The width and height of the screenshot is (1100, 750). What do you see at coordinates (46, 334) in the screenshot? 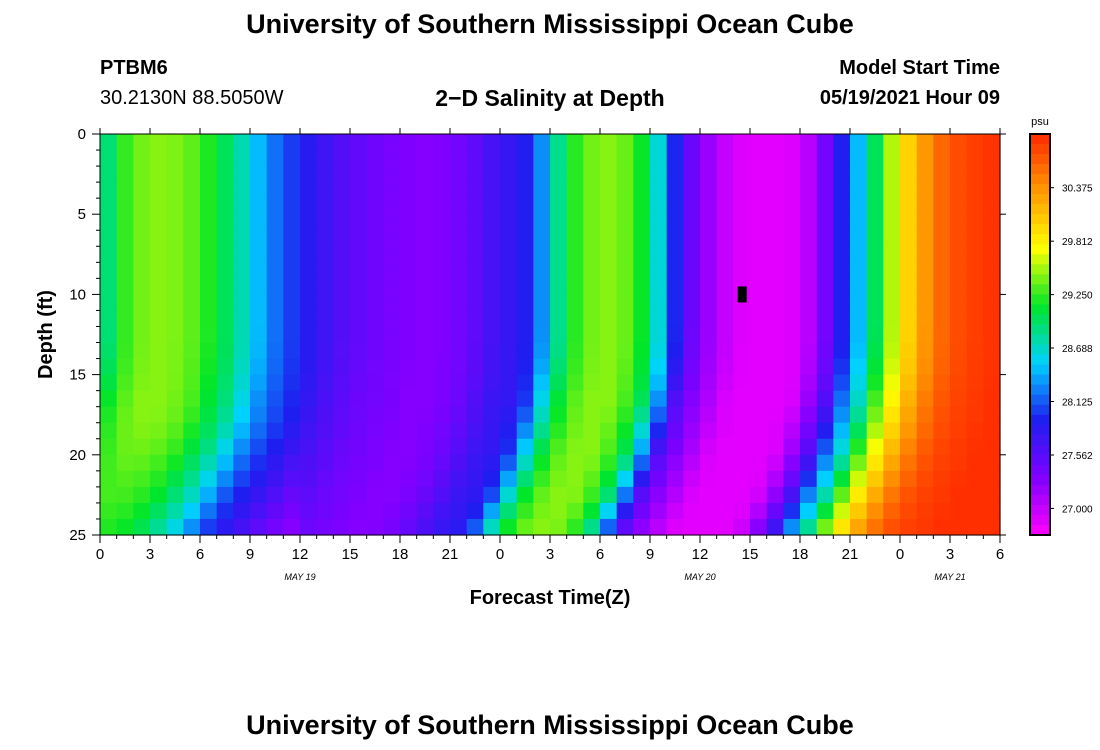
I see `y-axis-label: Depth (ft)` at bounding box center [46, 334].